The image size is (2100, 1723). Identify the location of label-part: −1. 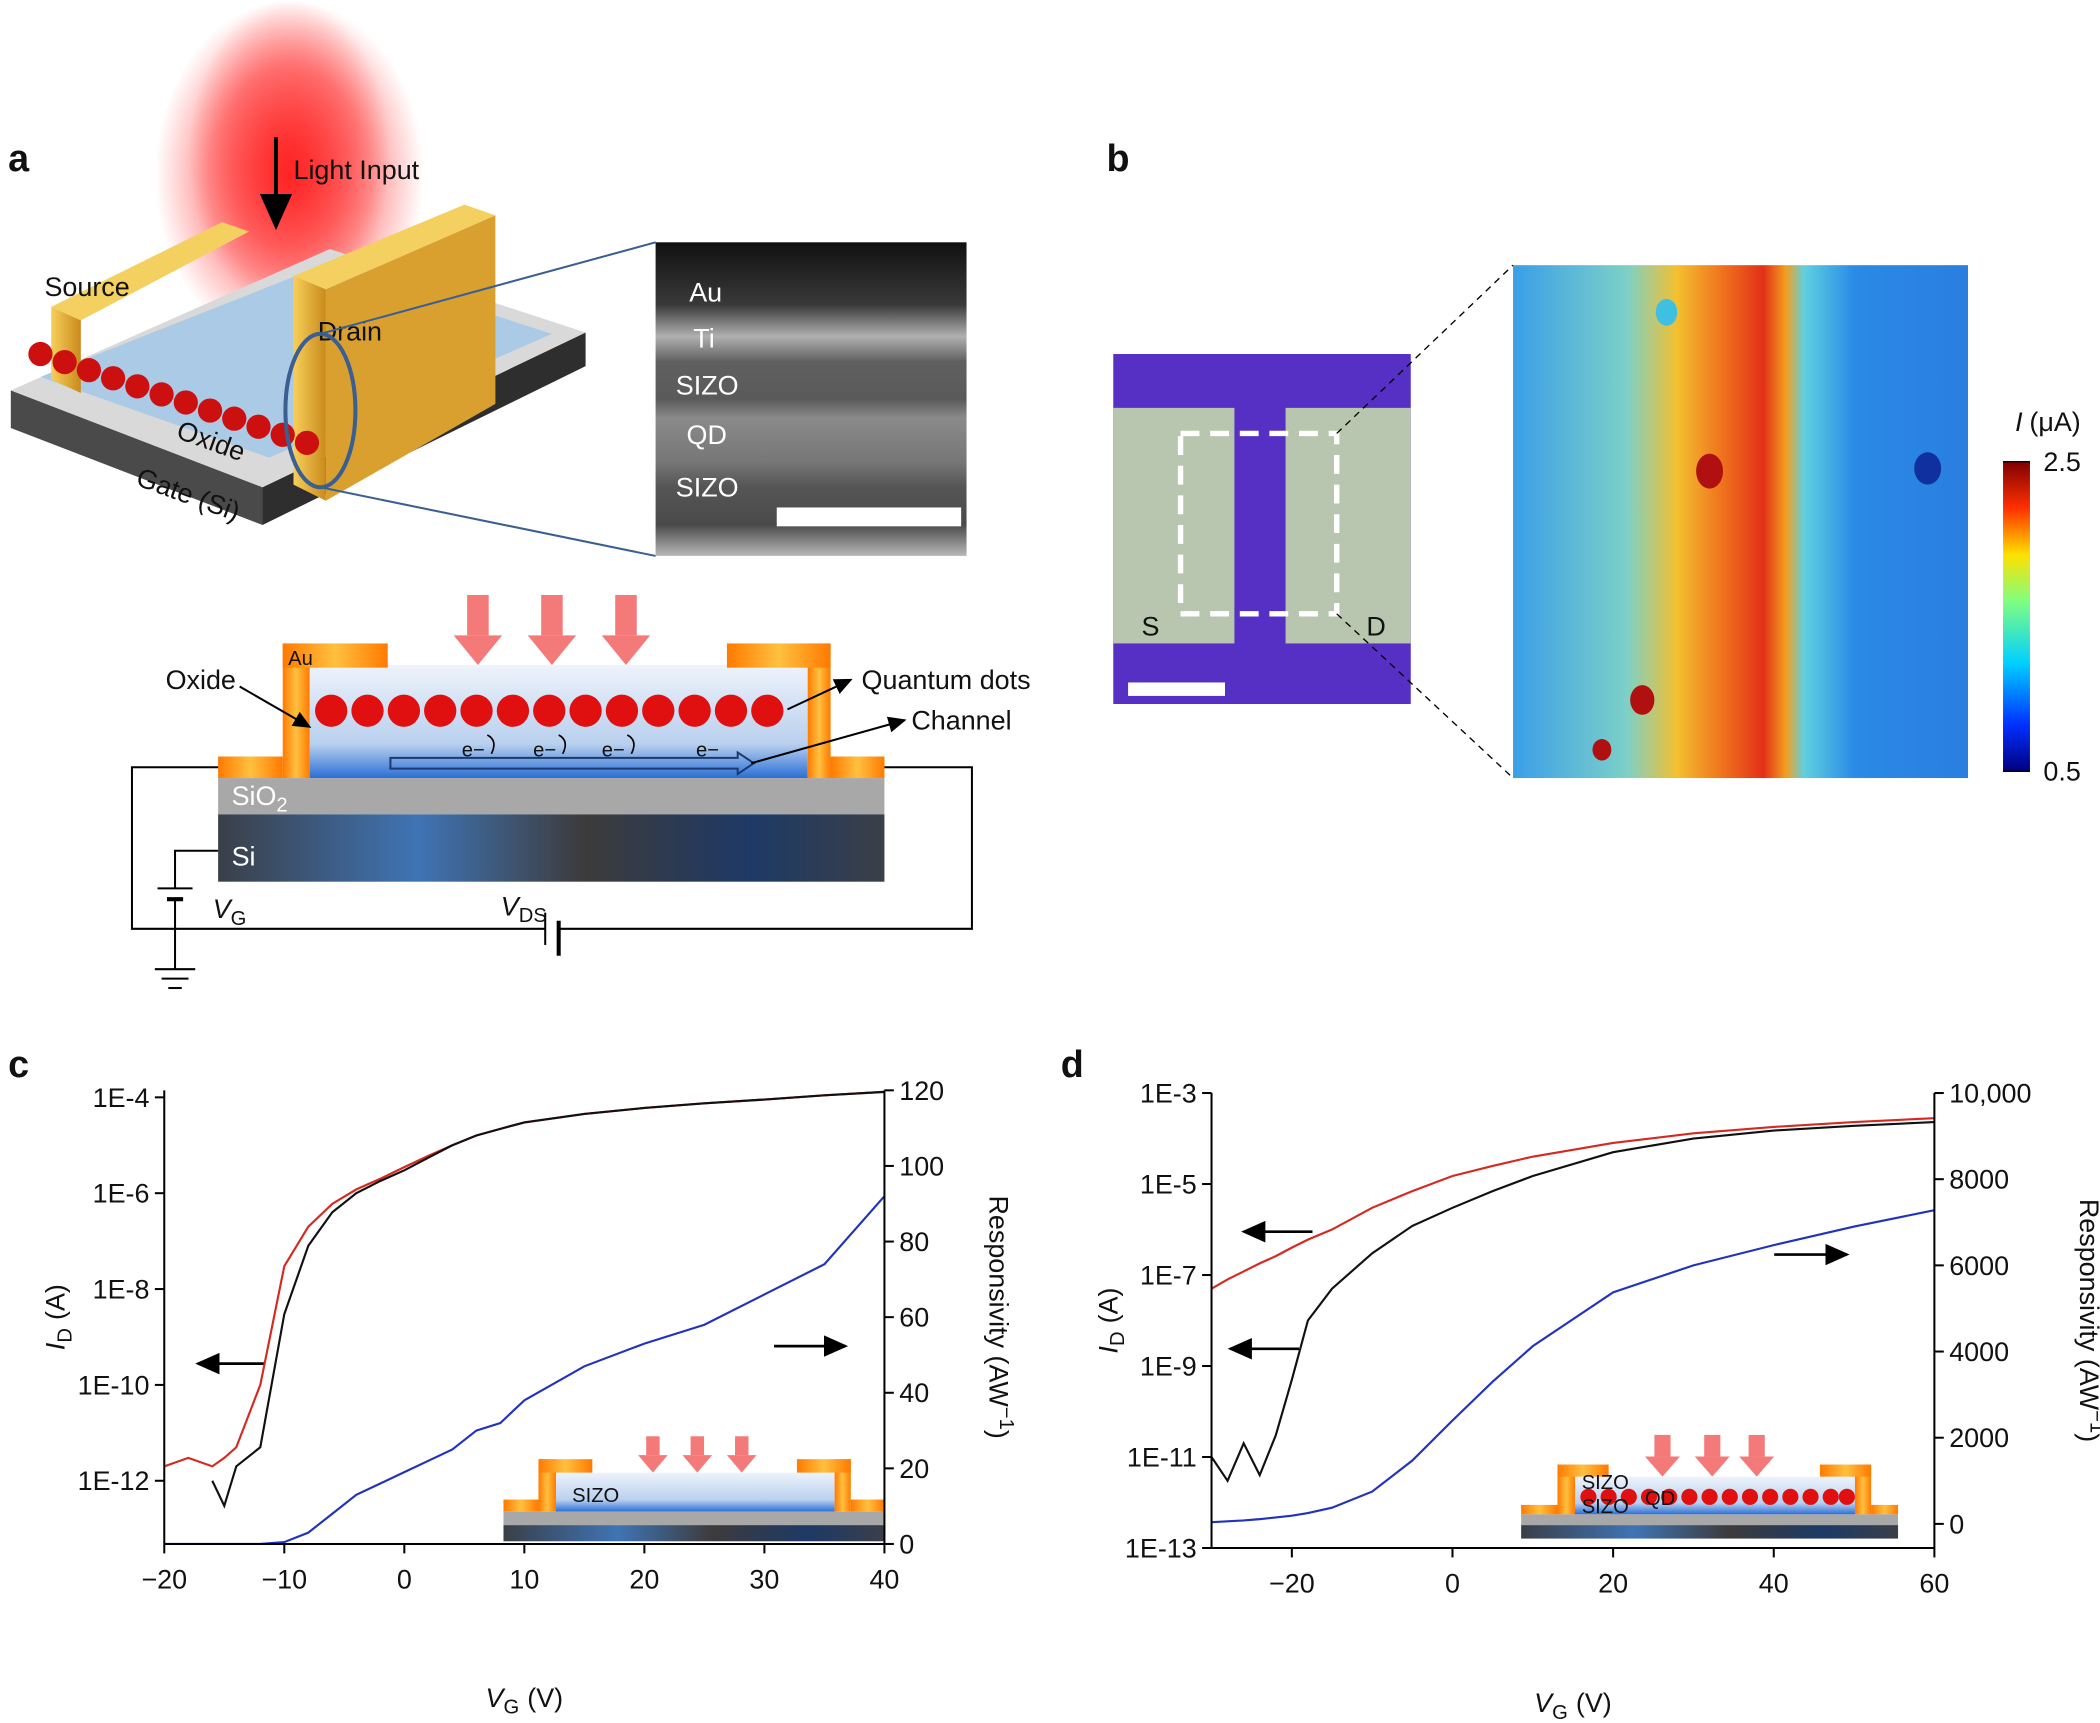
(2093, 1421).